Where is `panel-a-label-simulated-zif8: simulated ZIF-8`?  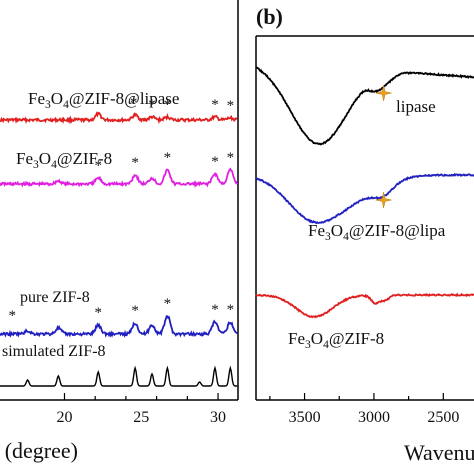 panel-a-label-simulated-zif8: simulated ZIF-8 is located at coordinates (54, 351).